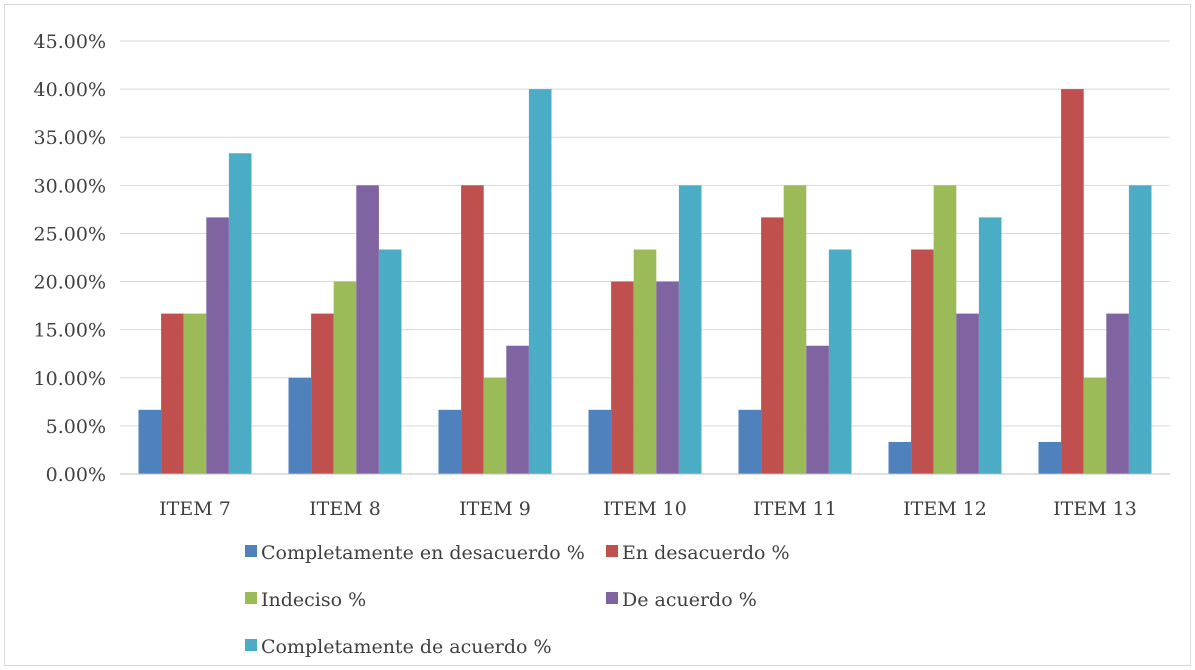 The image size is (1195, 670). What do you see at coordinates (423, 553) in the screenshot?
I see `legend-label: Completamente en desacuerdo %` at bounding box center [423, 553].